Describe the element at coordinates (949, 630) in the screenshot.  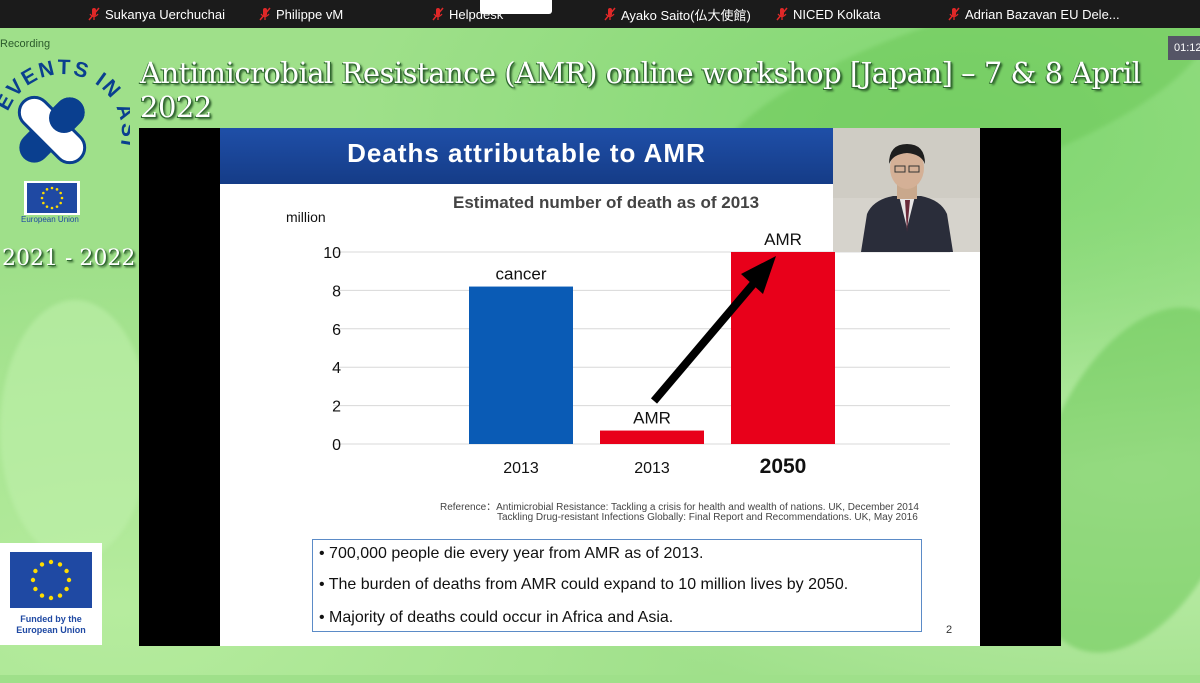
I see `slide-page-number: 2` at that location.